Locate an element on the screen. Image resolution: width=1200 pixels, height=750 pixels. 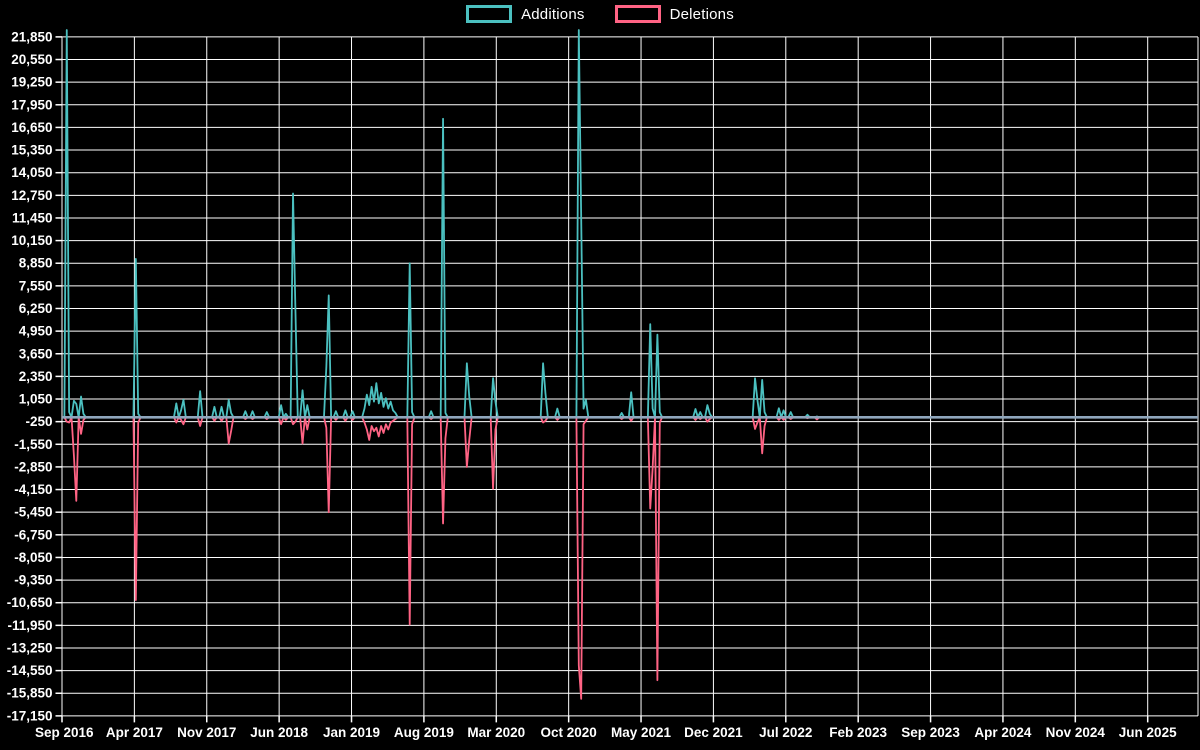
y-tick-label: -14,550 is located at coordinates (30, 670).